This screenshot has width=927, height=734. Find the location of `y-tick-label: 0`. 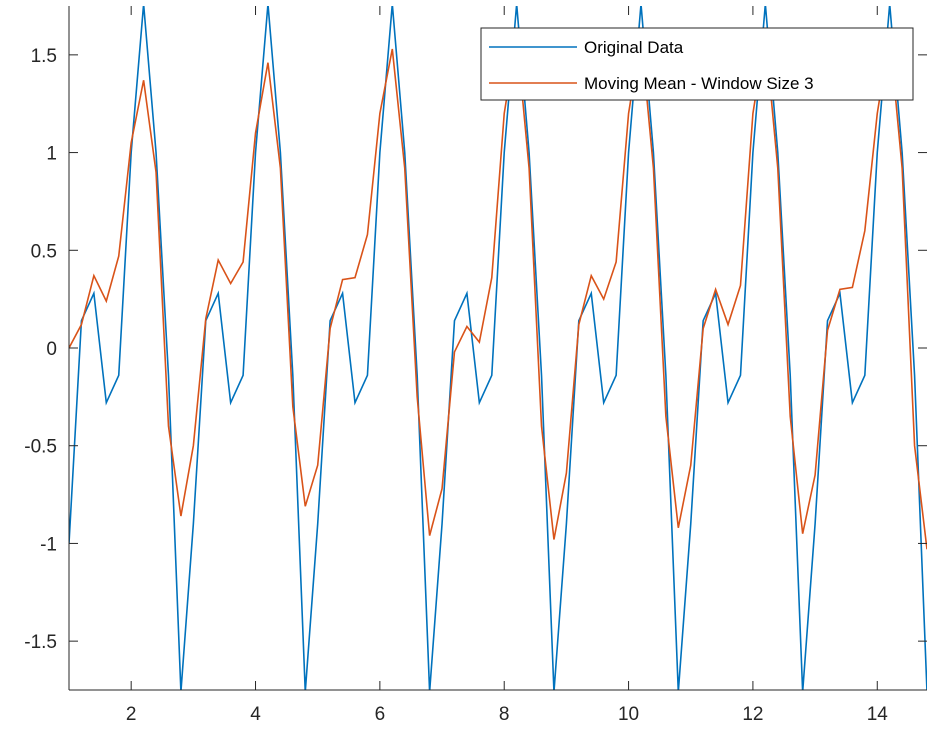

y-tick-label: 0 is located at coordinates (51, 349).